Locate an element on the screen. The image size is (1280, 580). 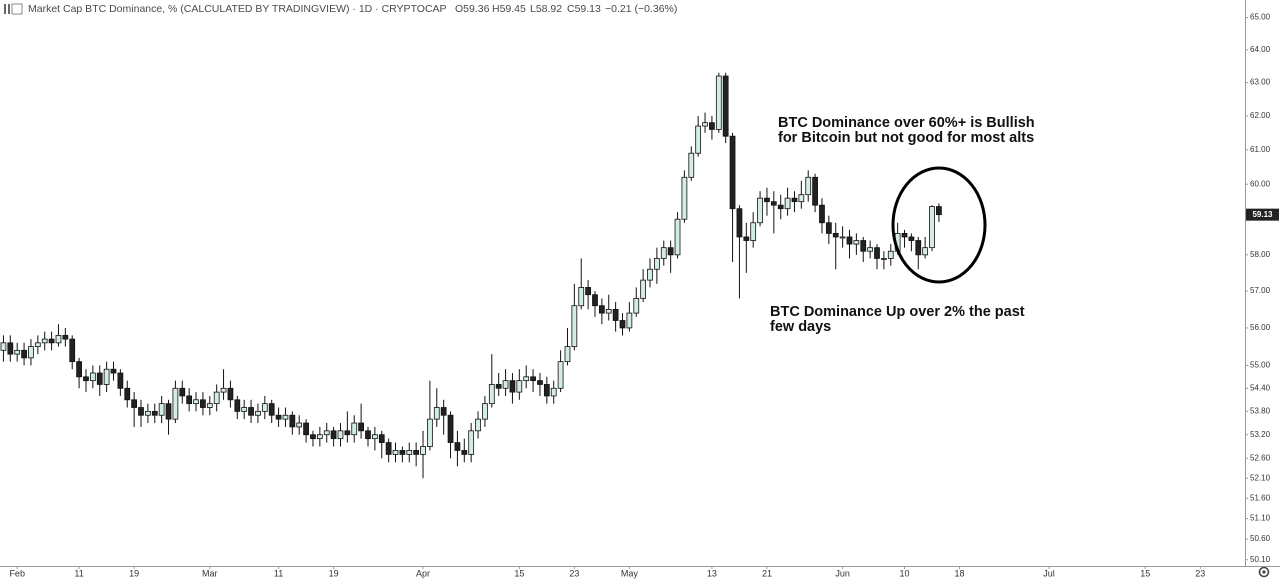
y-tick-label: 57.00 is located at coordinates (1260, 290).